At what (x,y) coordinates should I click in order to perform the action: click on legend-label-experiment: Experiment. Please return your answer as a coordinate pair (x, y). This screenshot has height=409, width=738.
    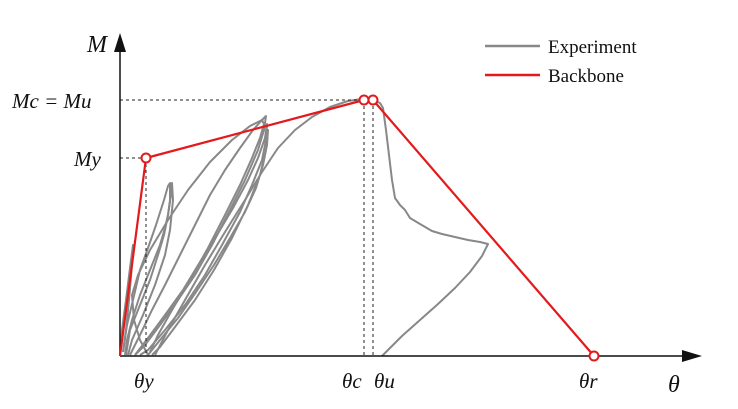
    Looking at the image, I should click on (592, 47).